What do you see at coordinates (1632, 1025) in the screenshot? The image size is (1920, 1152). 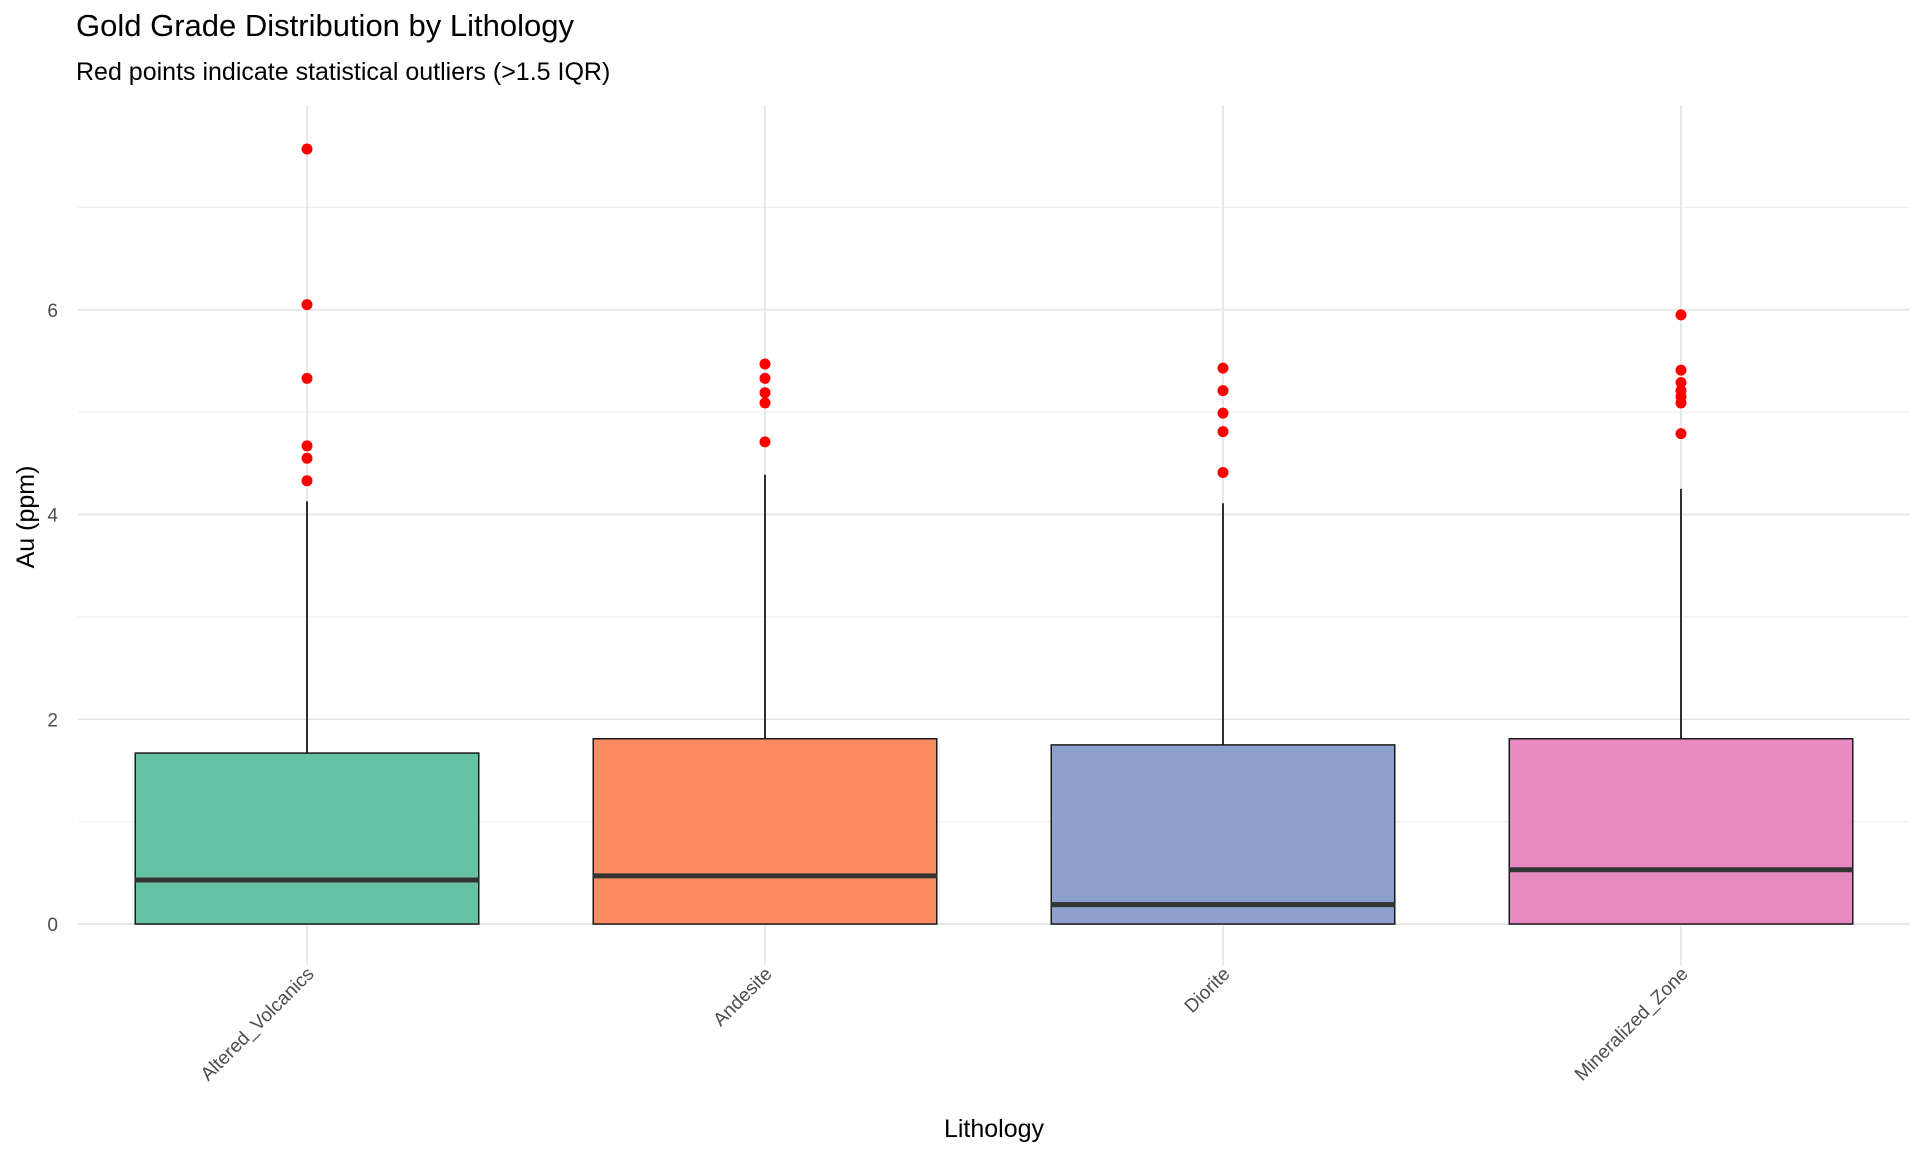 I see `x-tick-label: Mineralized_Zone` at bounding box center [1632, 1025].